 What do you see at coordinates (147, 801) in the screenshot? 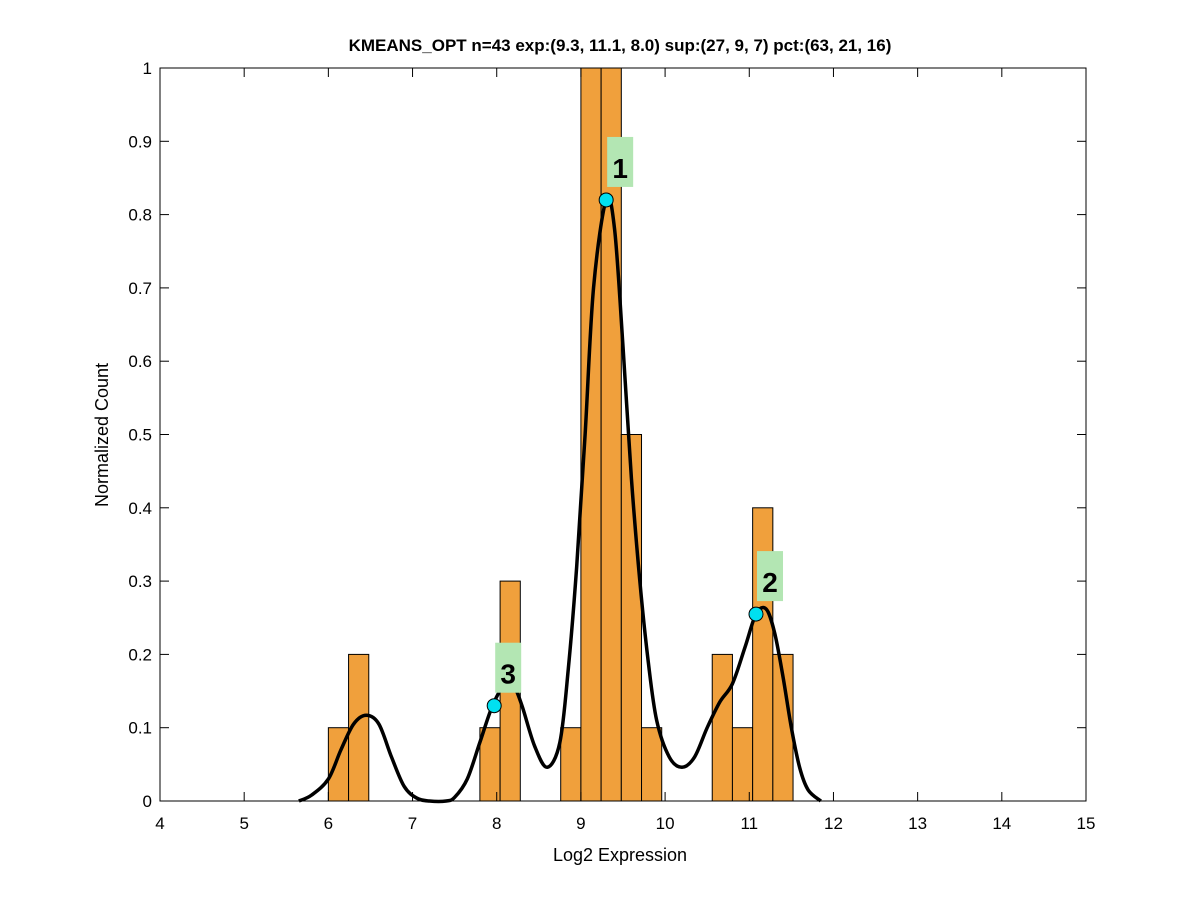
I see `y-tick-label-0: 0` at bounding box center [147, 801].